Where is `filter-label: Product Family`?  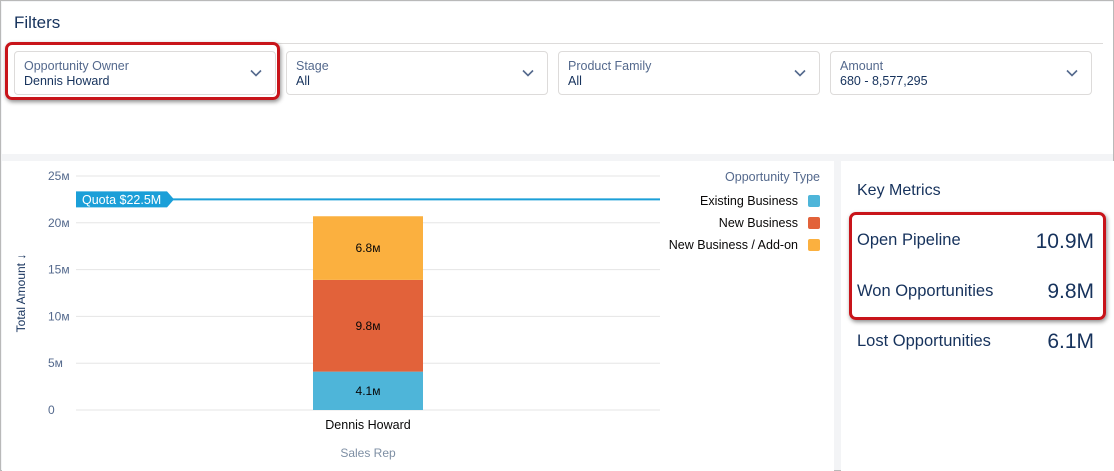 filter-label: Product Family is located at coordinates (610, 66).